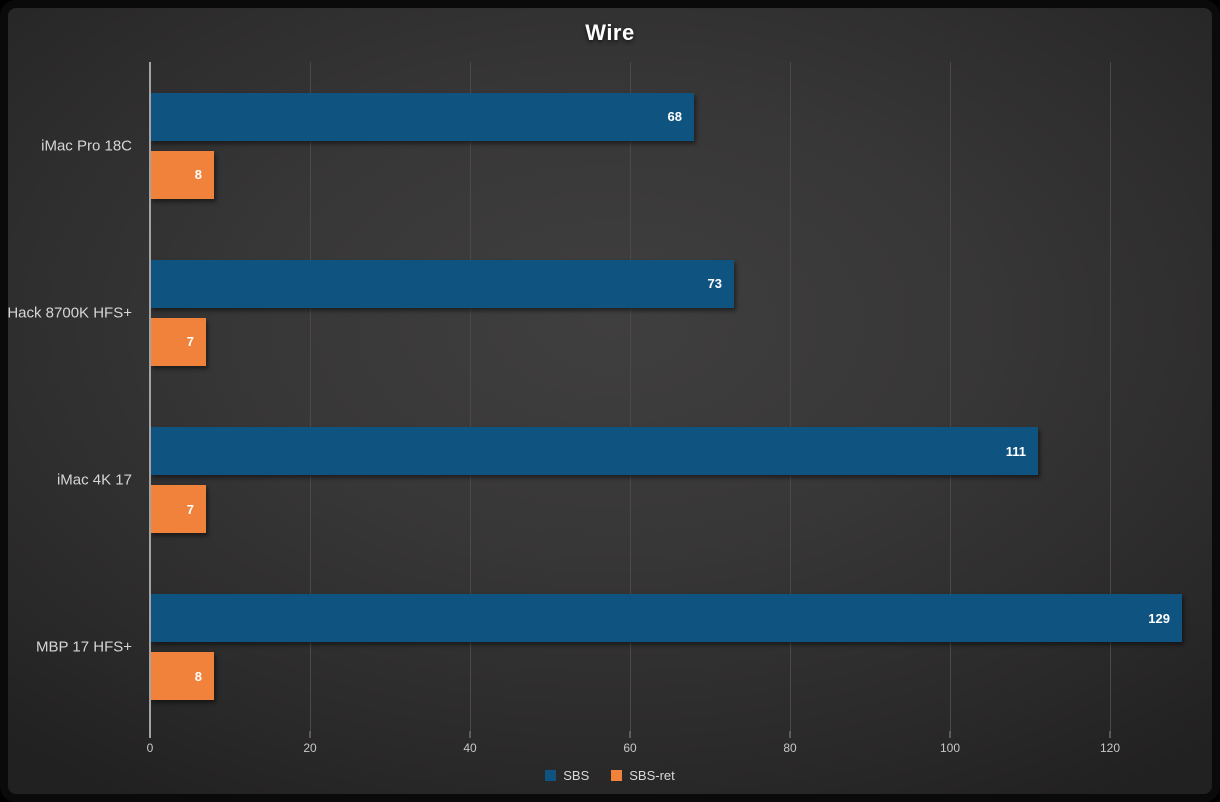  Describe the element at coordinates (470, 748) in the screenshot. I see `axis-tick-label: 40` at that location.